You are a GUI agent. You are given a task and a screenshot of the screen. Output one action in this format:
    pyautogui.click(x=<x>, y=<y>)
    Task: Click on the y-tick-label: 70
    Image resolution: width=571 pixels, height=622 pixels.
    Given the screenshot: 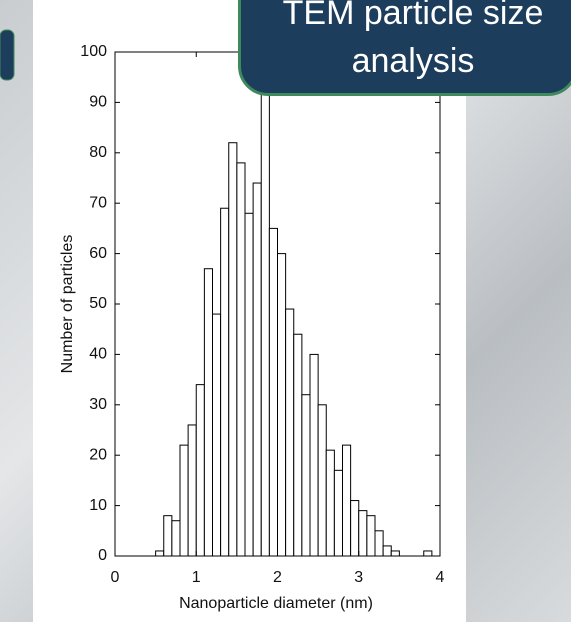 What is the action you would take?
    pyautogui.click(x=98, y=202)
    